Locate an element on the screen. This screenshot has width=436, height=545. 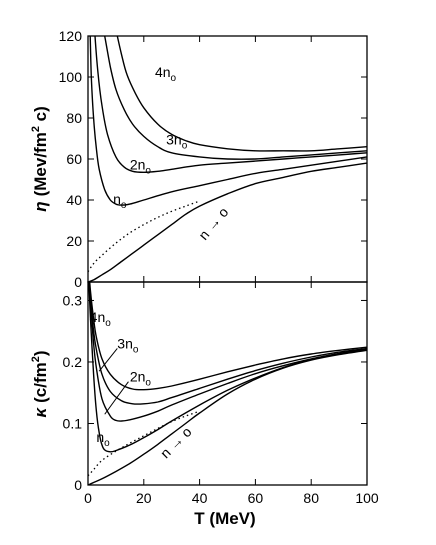
conductivity-y-axis-title: κ(c/fm2) is located at coordinates (40, 383).